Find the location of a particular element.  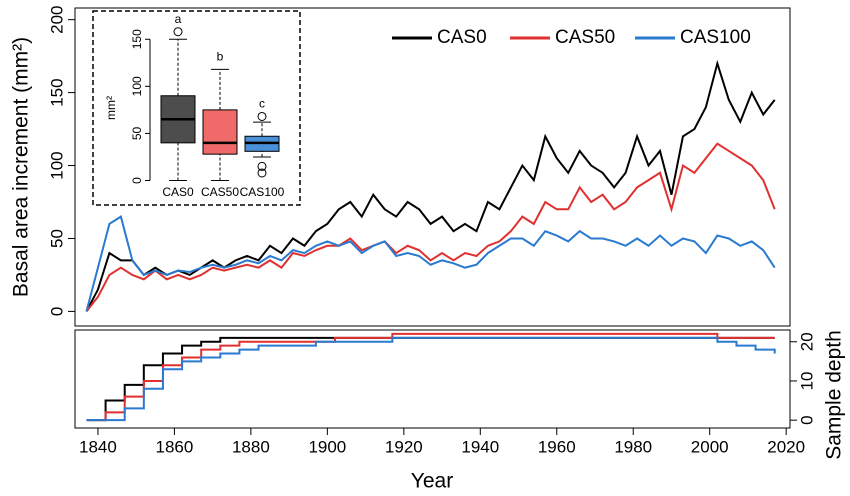

x-tick-label: 1860 is located at coordinates (174, 446).